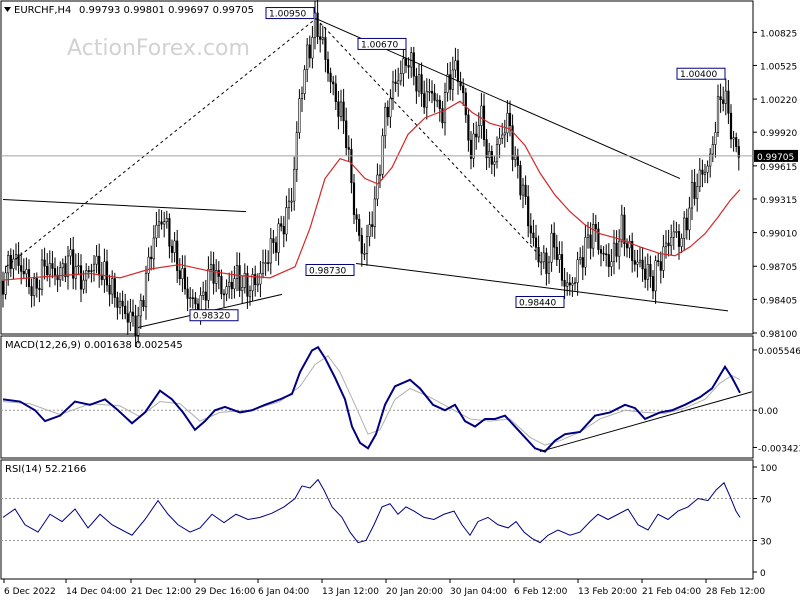 Image resolution: width=800 pixels, height=604 pixels. Describe the element at coordinates (768, 469) in the screenshot. I see `rsi-tick-label: 100` at that location.